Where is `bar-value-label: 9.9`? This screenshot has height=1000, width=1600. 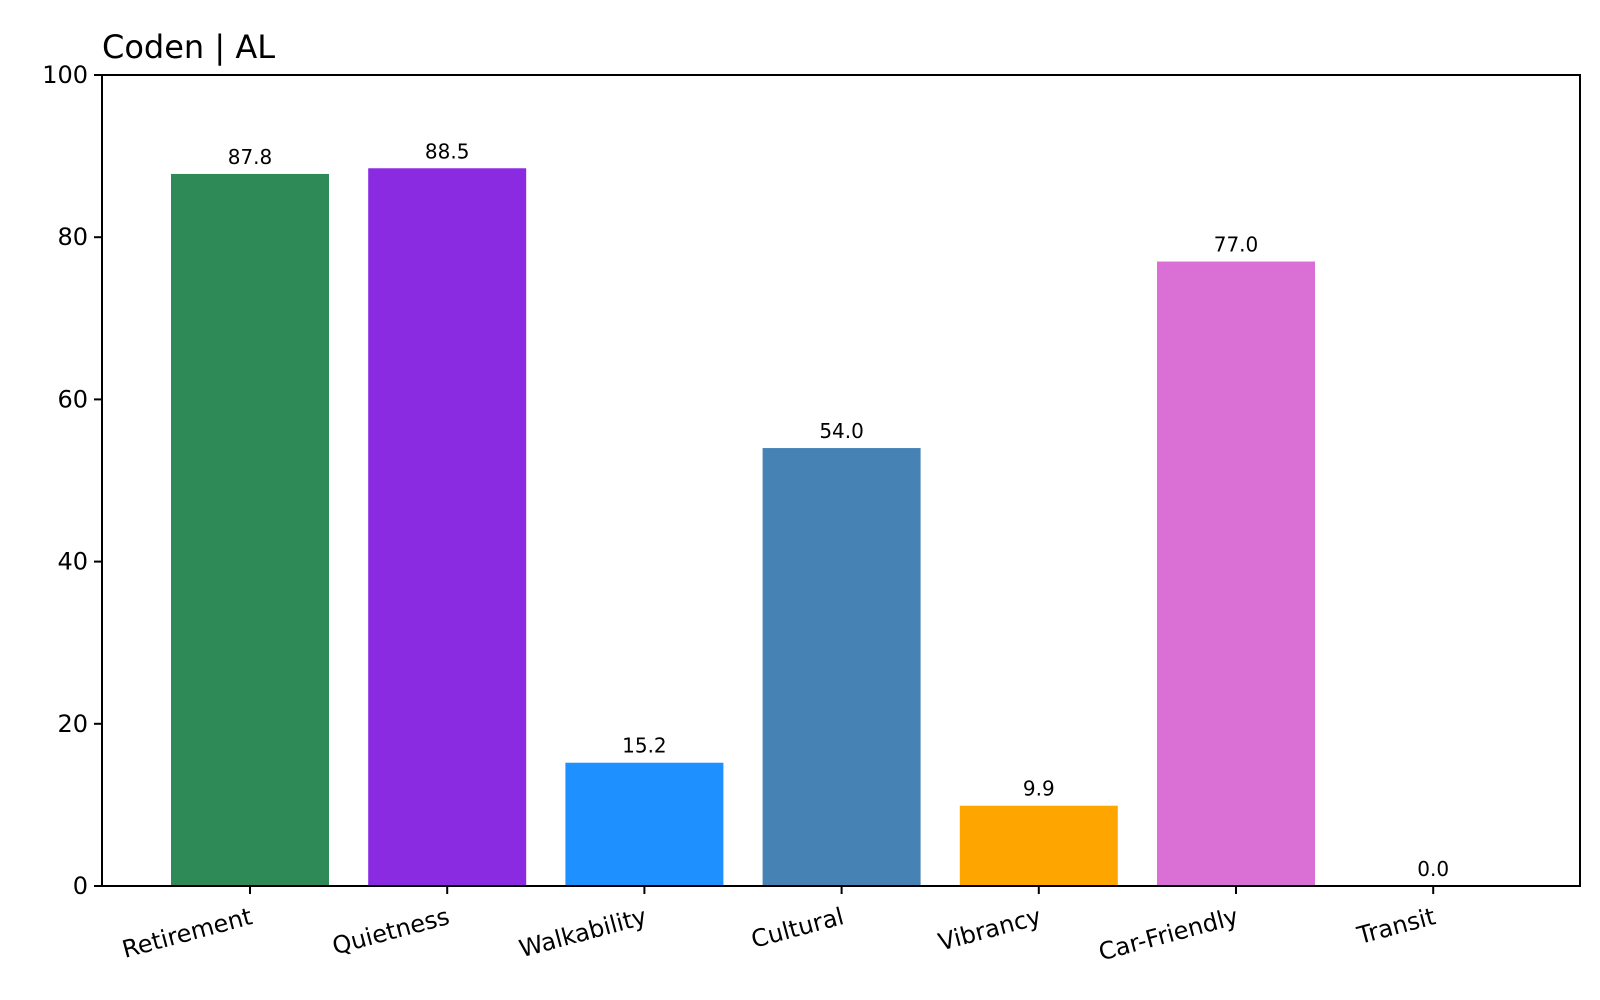
bar-value-label: 9.9 is located at coordinates (1039, 789).